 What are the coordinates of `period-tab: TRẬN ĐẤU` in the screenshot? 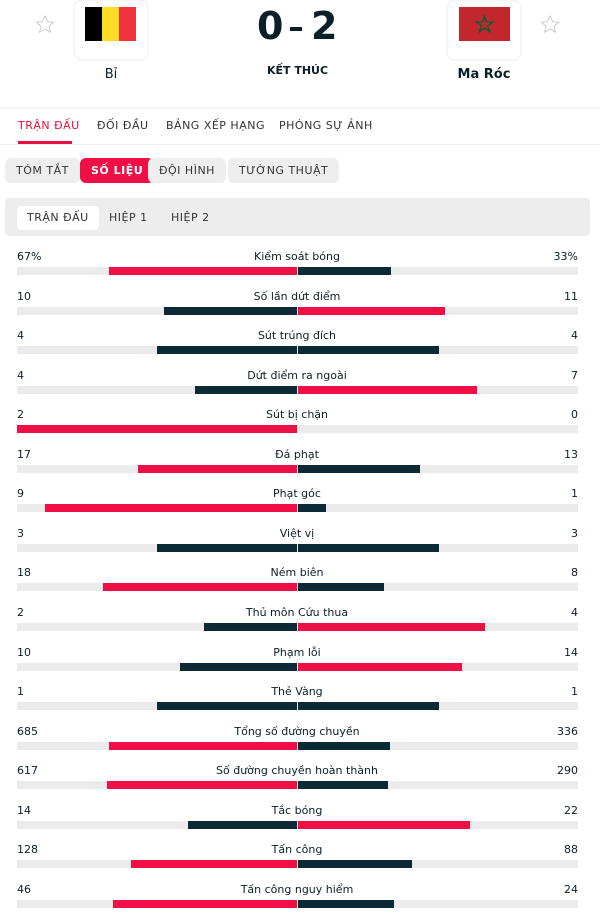 It's located at (58, 218).